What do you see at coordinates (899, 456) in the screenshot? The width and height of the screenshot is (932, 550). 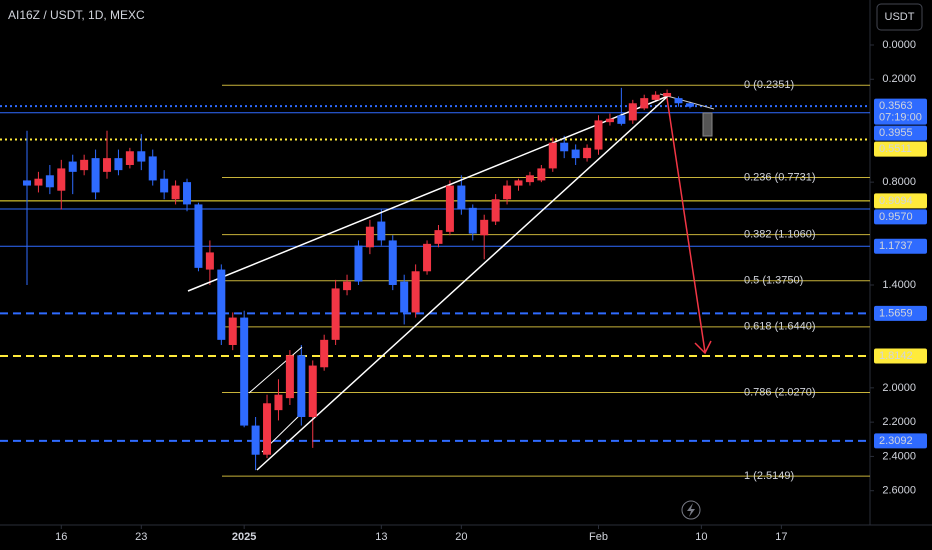 I see `y-tick-label: 2.4000` at bounding box center [899, 456].